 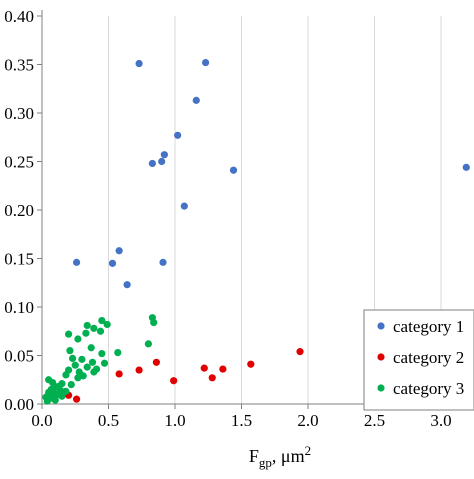 I want to click on y-tick-label-7: 0.35, so click(x=19, y=65).